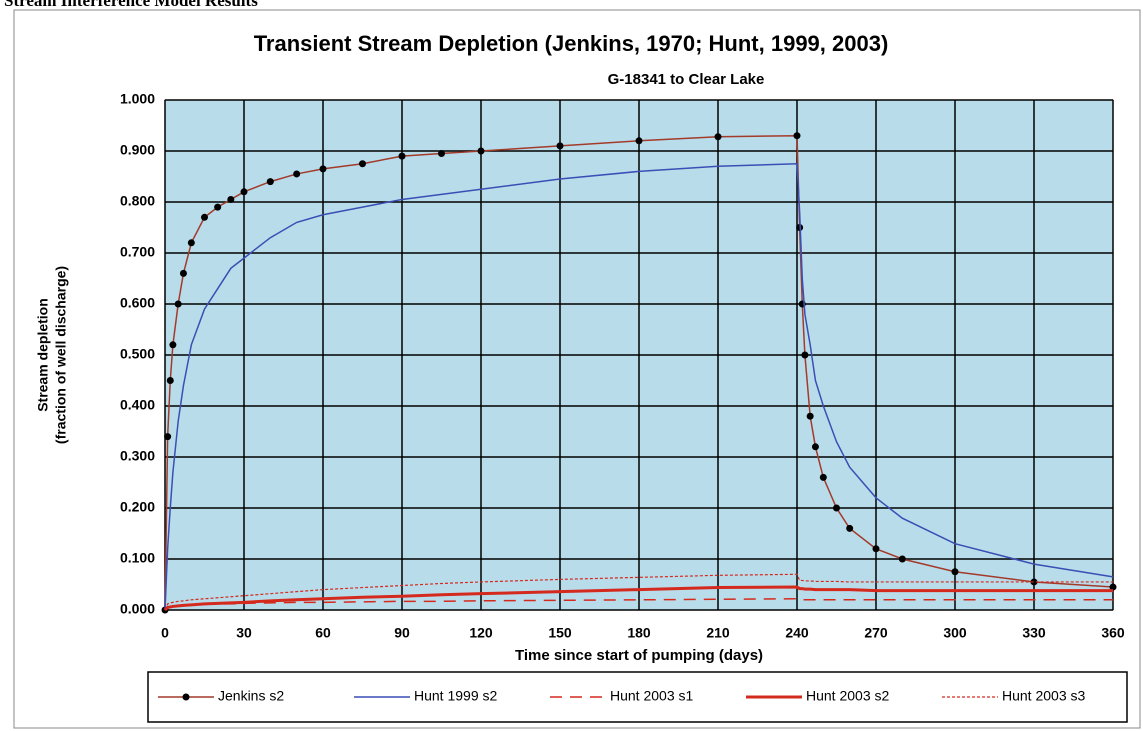  I want to click on x-tick-label: 330, so click(1034, 633).